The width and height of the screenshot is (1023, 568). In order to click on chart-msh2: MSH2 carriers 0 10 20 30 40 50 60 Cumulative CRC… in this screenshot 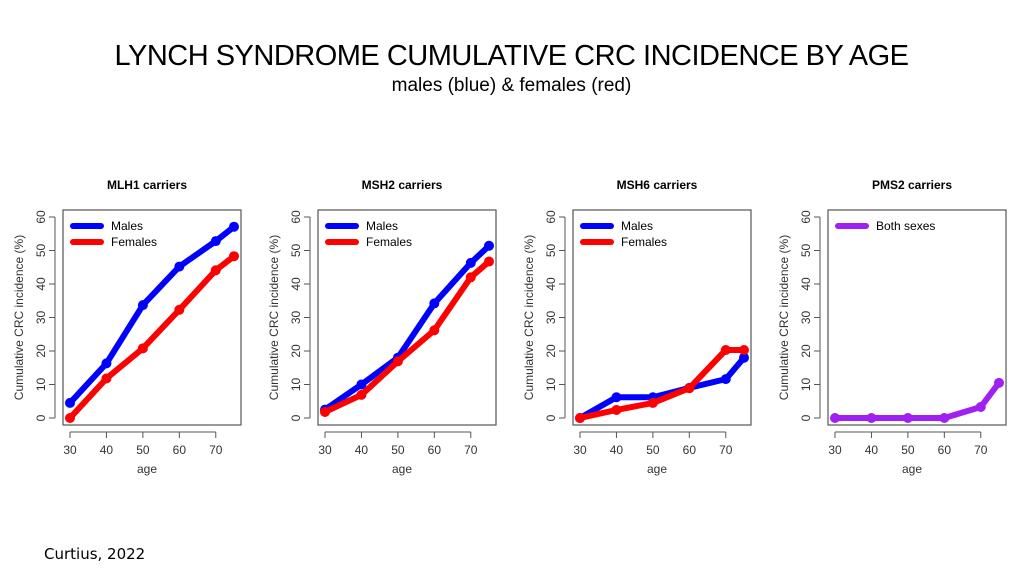, I will do `click(382, 327)`.